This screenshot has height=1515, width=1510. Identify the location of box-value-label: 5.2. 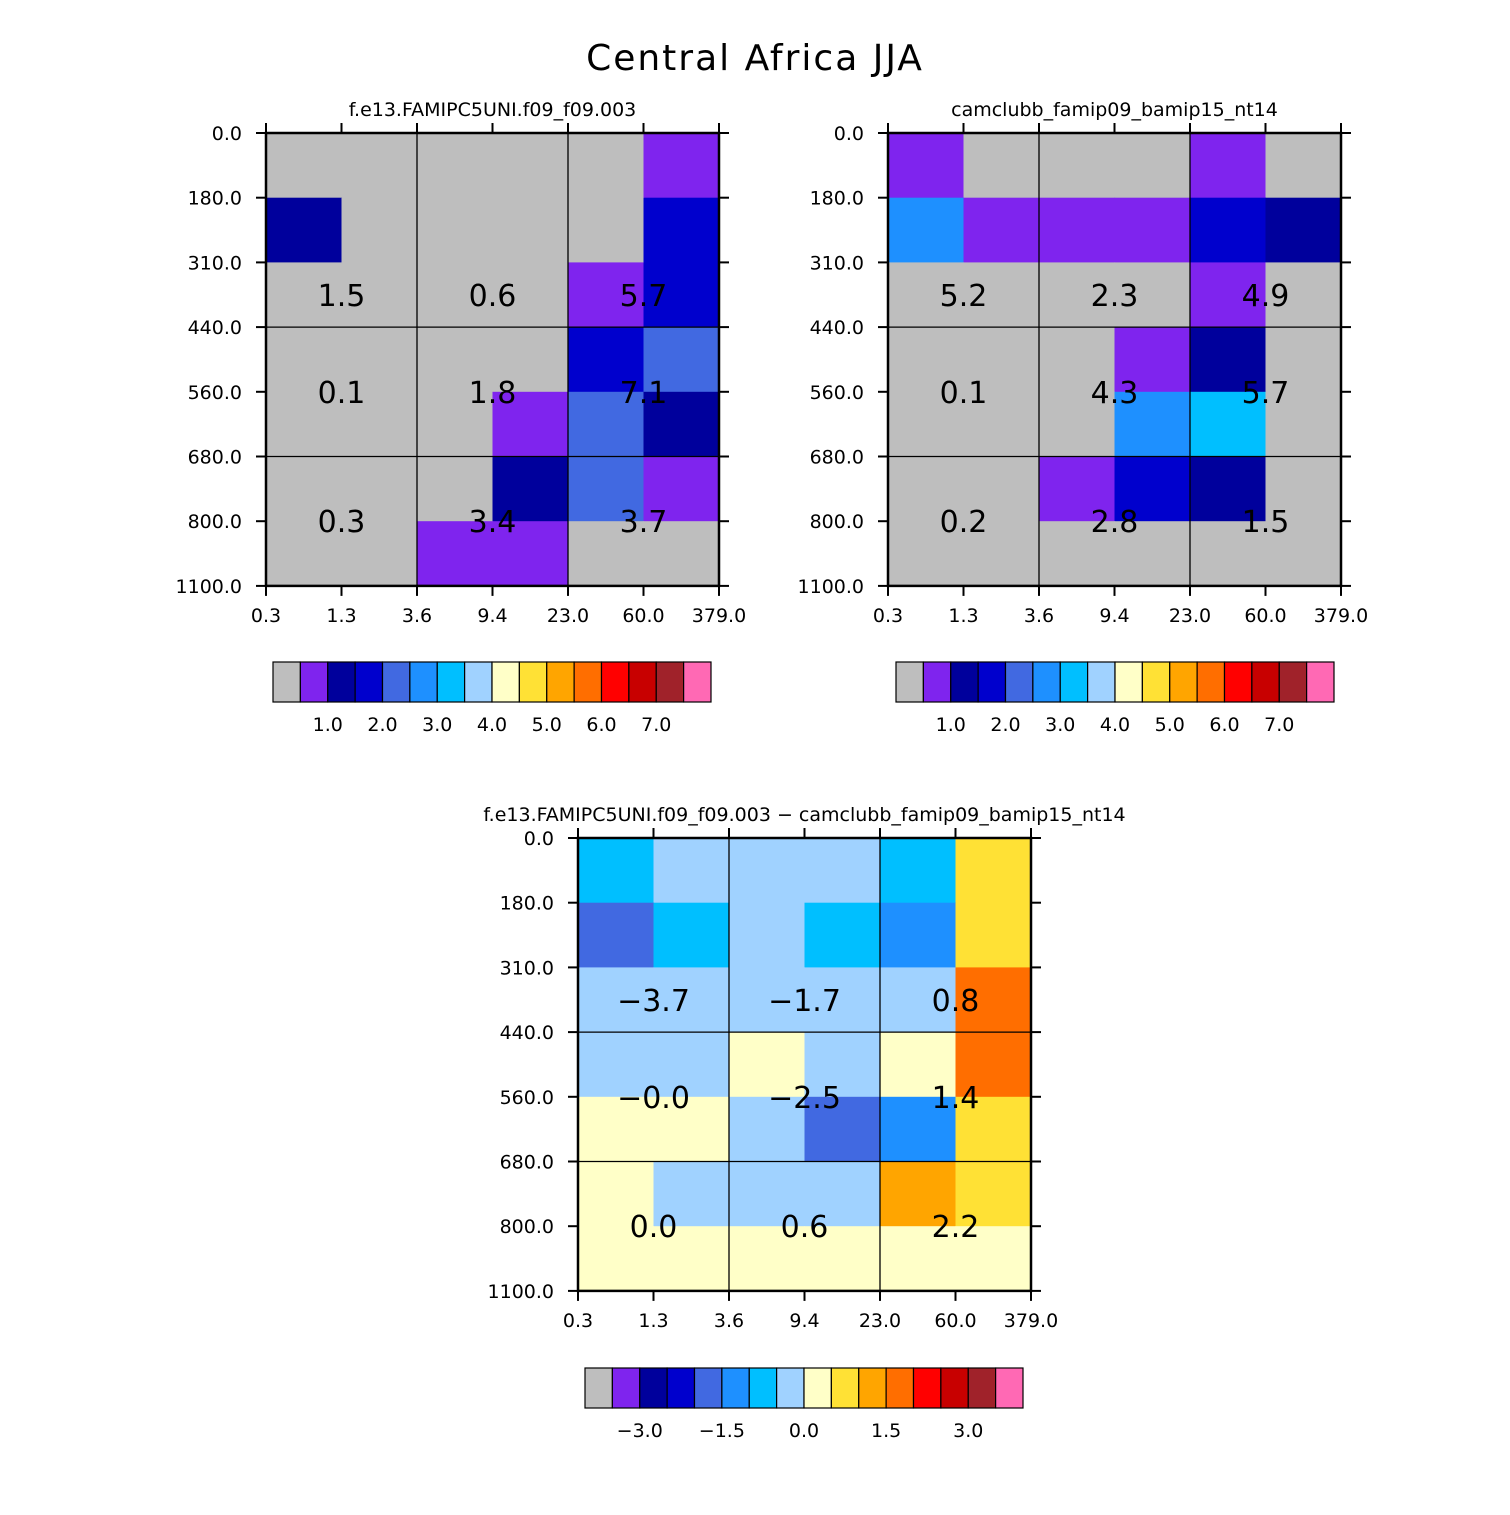
(964, 296).